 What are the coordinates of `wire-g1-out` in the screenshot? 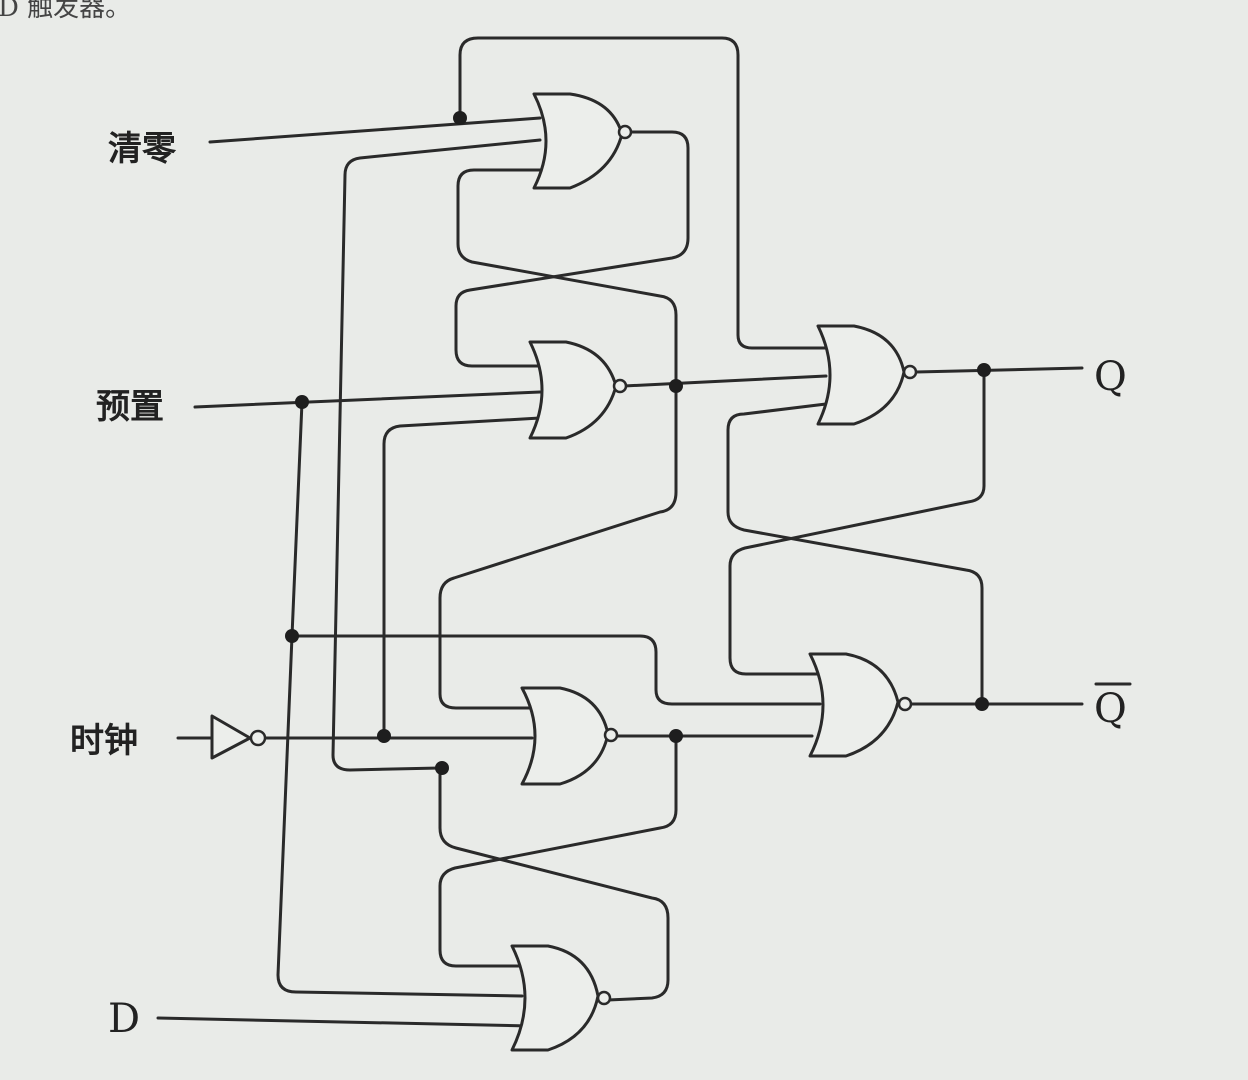 It's located at (572, 249).